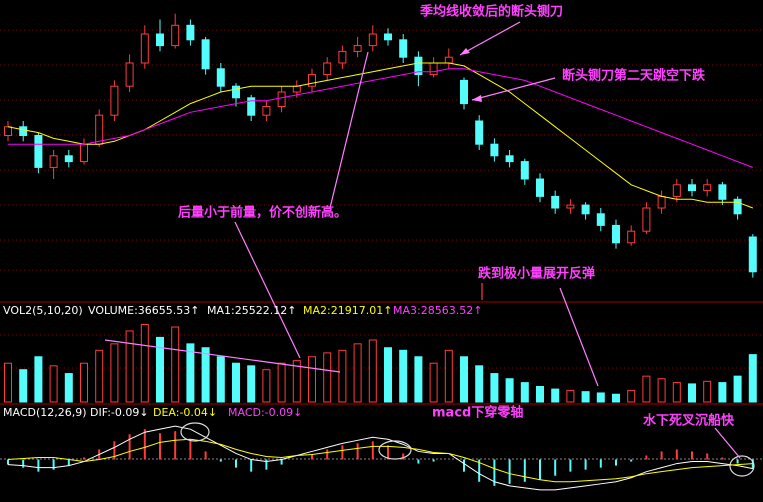  I want to click on annotation: 水下死叉沉船快, so click(689, 421).